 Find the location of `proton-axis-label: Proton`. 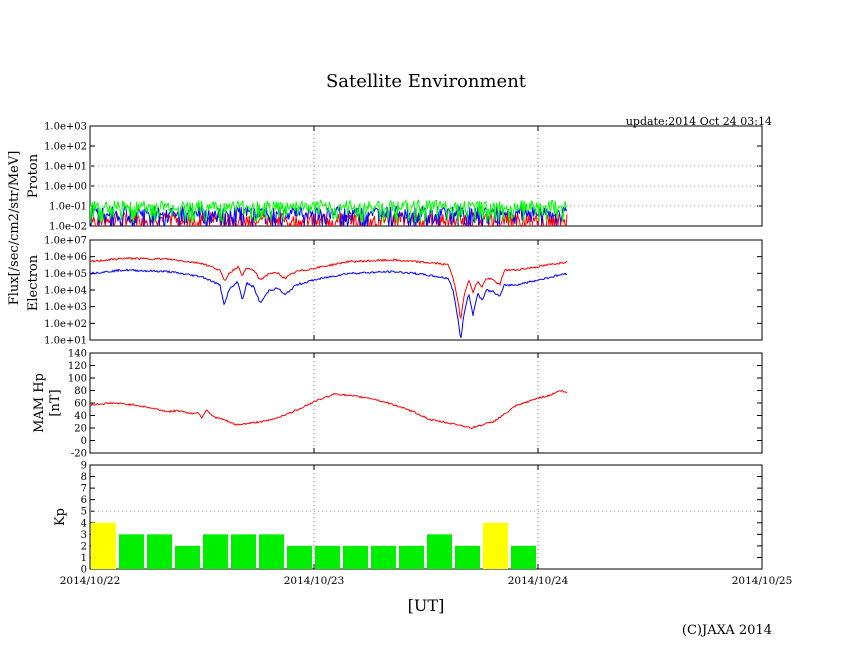

proton-axis-label: Proton is located at coordinates (33, 175).